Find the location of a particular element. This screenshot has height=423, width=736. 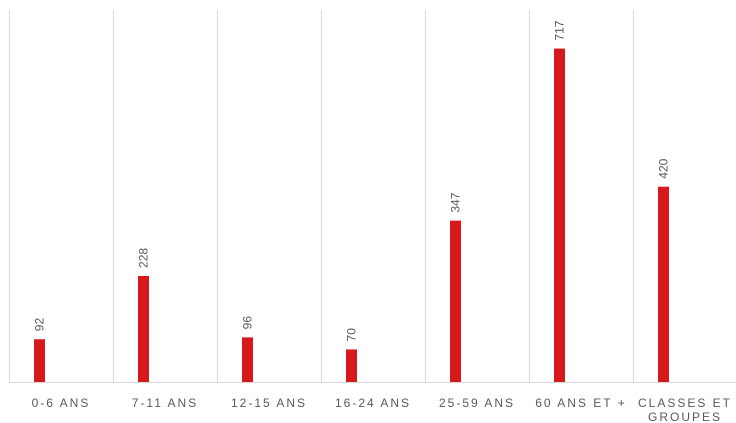

data-label-6: 420 is located at coordinates (664, 168).